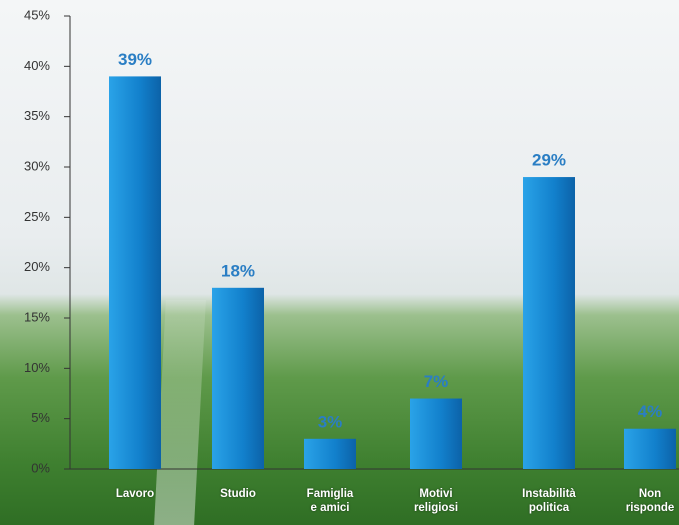 The image size is (679, 525). What do you see at coordinates (135, 59) in the screenshot?
I see `value-label: 39%` at bounding box center [135, 59].